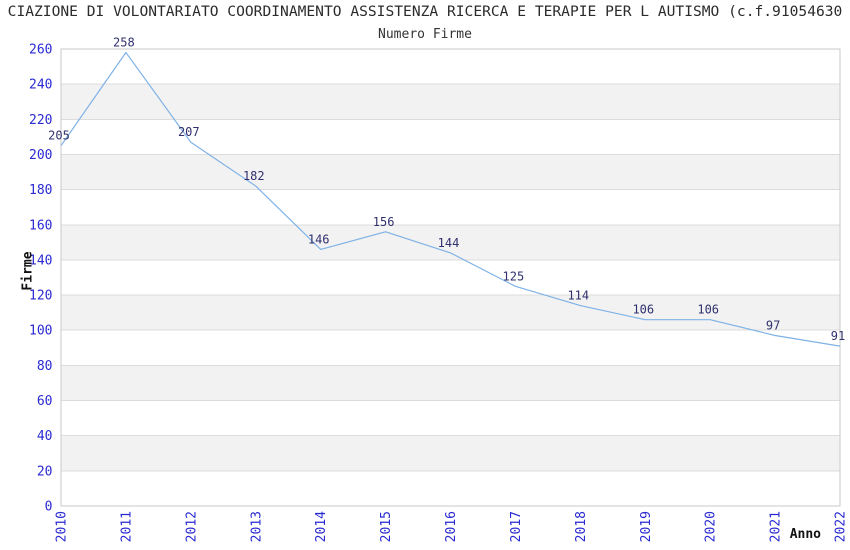 Image resolution: width=850 pixels, height=550 pixels. I want to click on y-tick-label: 180, so click(40, 190).